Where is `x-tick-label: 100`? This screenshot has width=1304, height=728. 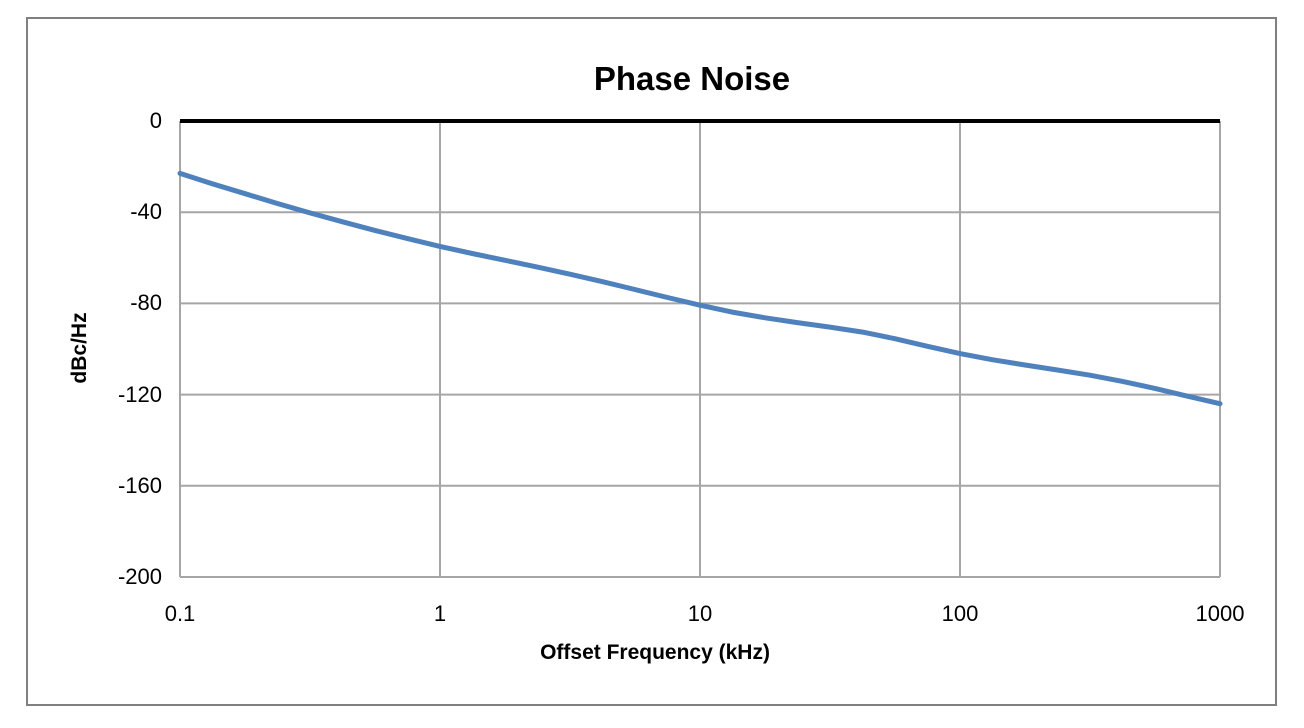 x-tick-label: 100 is located at coordinates (960, 613).